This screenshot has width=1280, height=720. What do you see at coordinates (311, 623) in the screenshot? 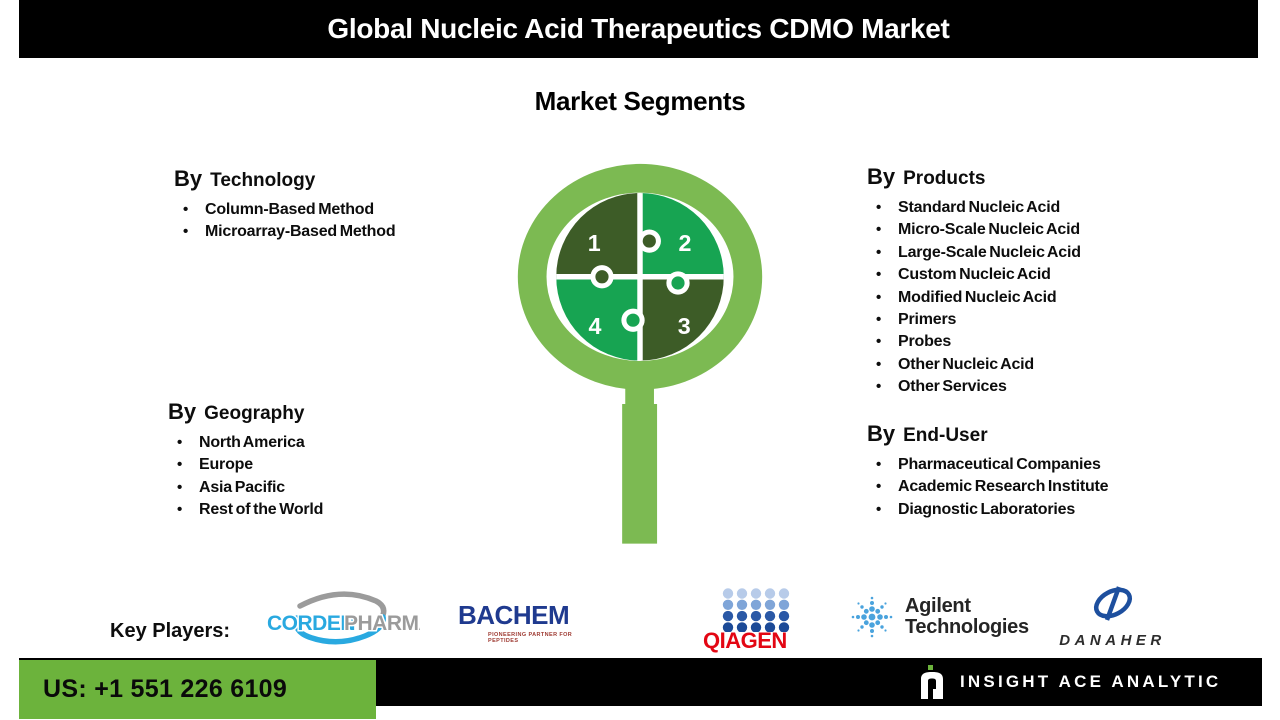
I see `corden-wordmark-blue: CORDEN` at bounding box center [311, 623].